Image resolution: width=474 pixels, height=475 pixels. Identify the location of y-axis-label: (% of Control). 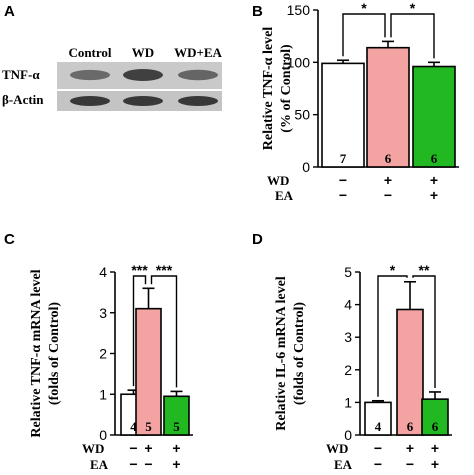
(286, 88).